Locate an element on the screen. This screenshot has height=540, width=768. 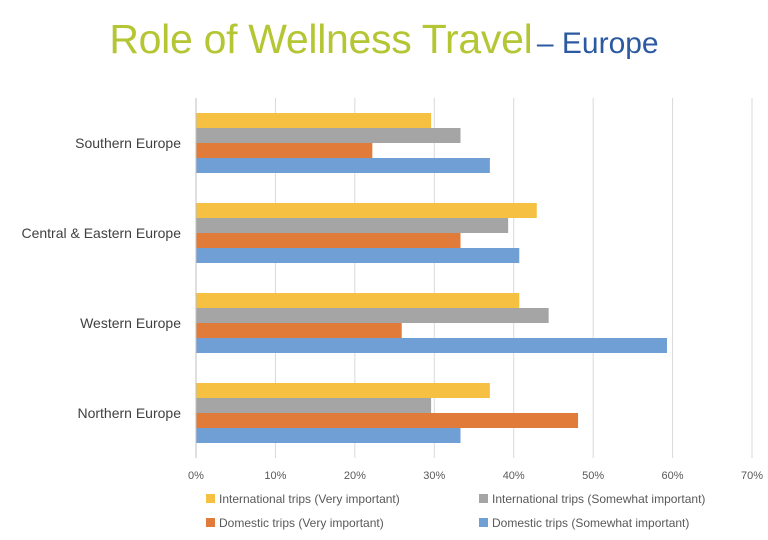
x-tick-label: 70% is located at coordinates (752, 476).